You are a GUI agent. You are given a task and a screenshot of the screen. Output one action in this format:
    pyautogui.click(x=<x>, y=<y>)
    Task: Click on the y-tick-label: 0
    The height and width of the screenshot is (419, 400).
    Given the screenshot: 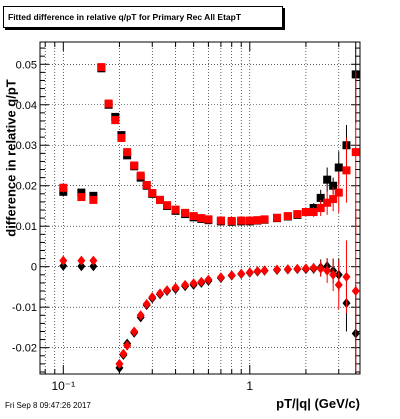 What is the action you would take?
    pyautogui.click(x=34, y=268)
    